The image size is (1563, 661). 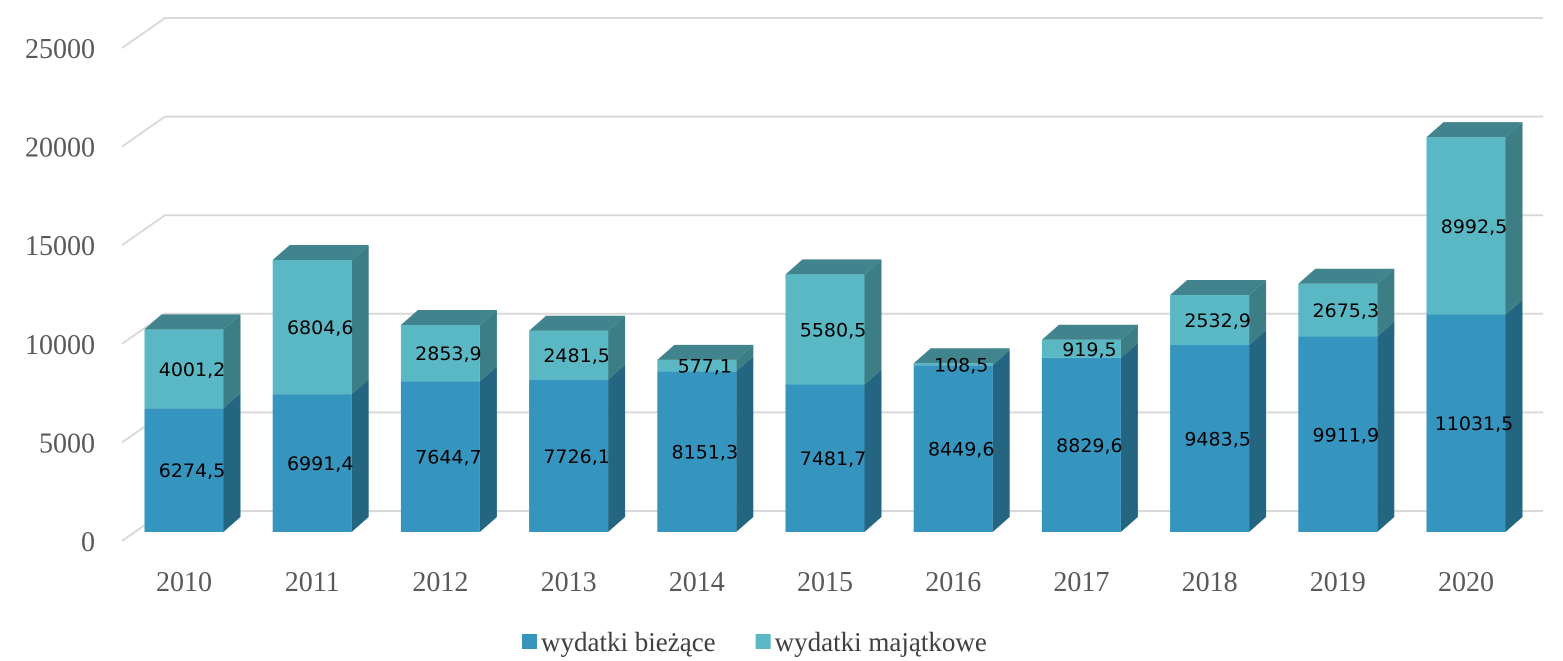 What do you see at coordinates (1089, 350) in the screenshot?
I see `data-label: 919,5` at bounding box center [1089, 350].